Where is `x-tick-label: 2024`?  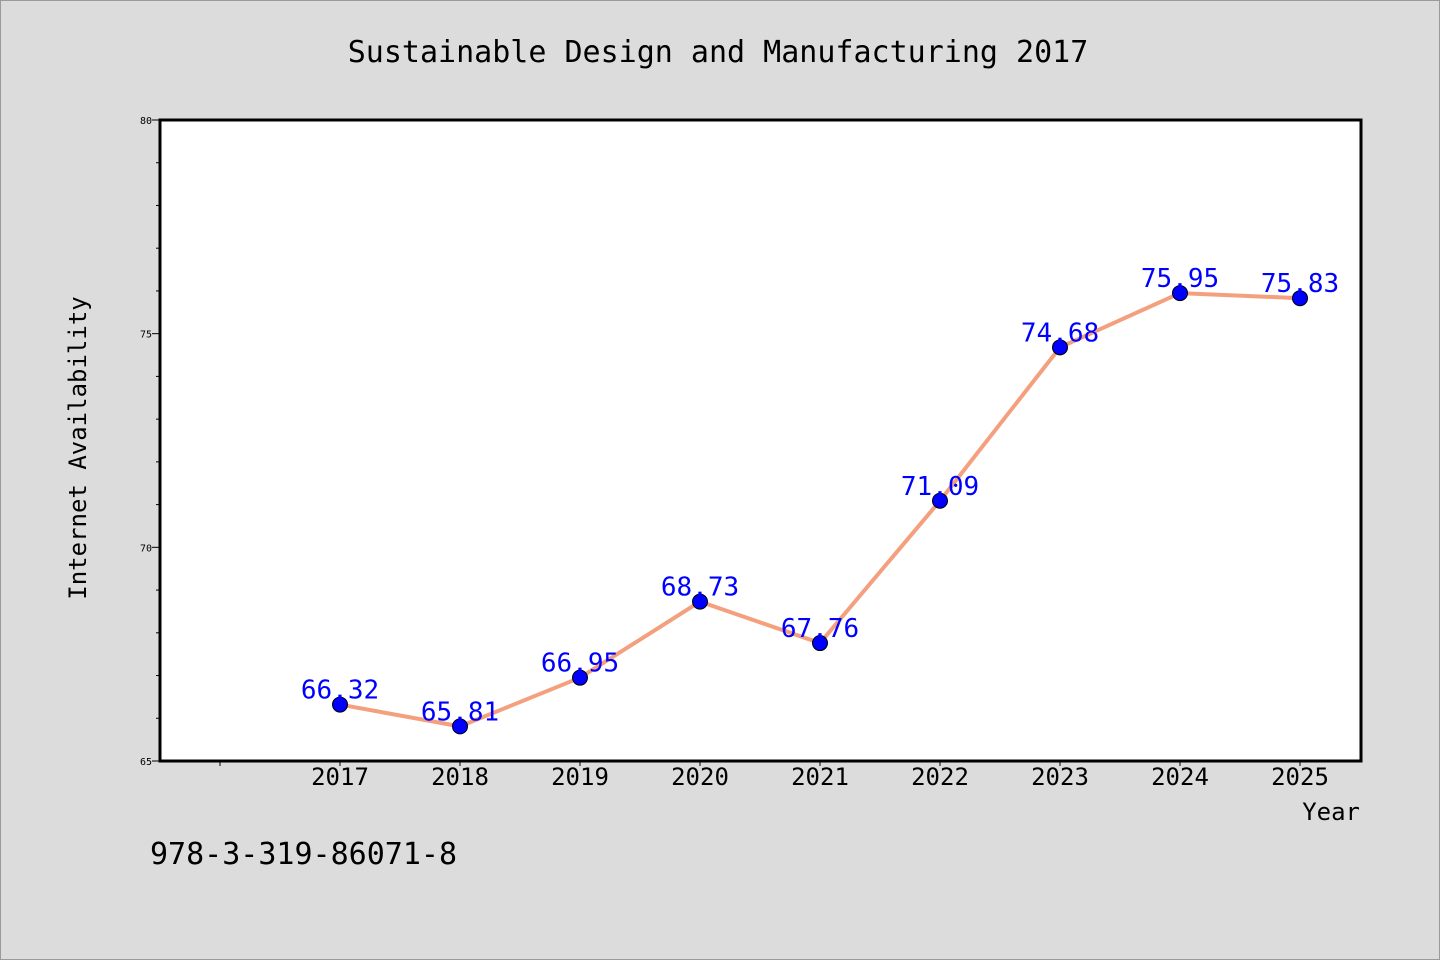
x-tick-label: 2024 is located at coordinates (1180, 777).